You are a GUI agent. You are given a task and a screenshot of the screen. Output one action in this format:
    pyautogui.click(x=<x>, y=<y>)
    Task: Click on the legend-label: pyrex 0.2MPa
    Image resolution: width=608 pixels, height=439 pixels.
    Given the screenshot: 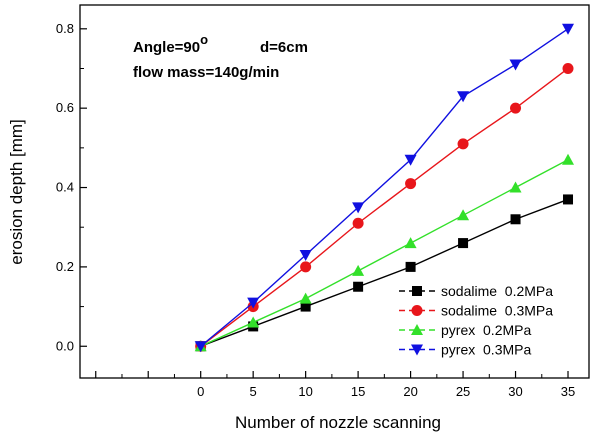 What is the action you would take?
    pyautogui.click(x=486, y=330)
    